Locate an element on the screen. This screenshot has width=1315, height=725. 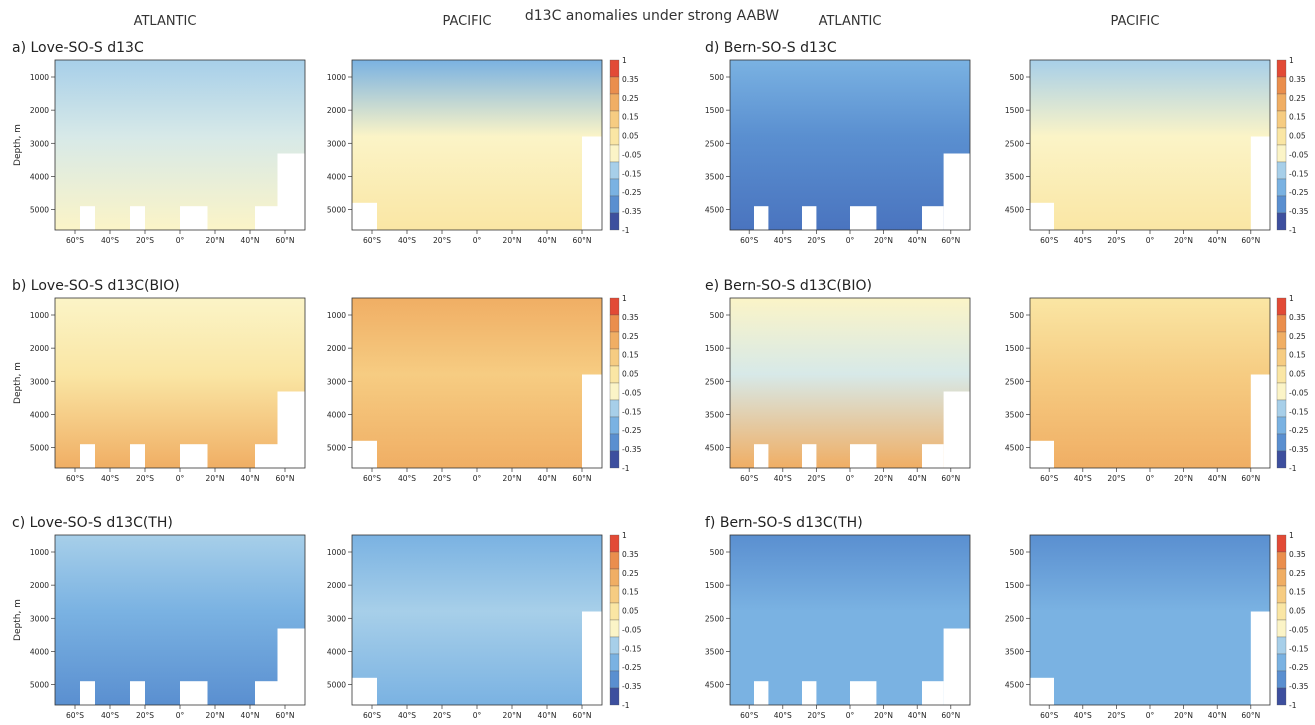
y-tick-label: 2500 is located at coordinates (714, 618).